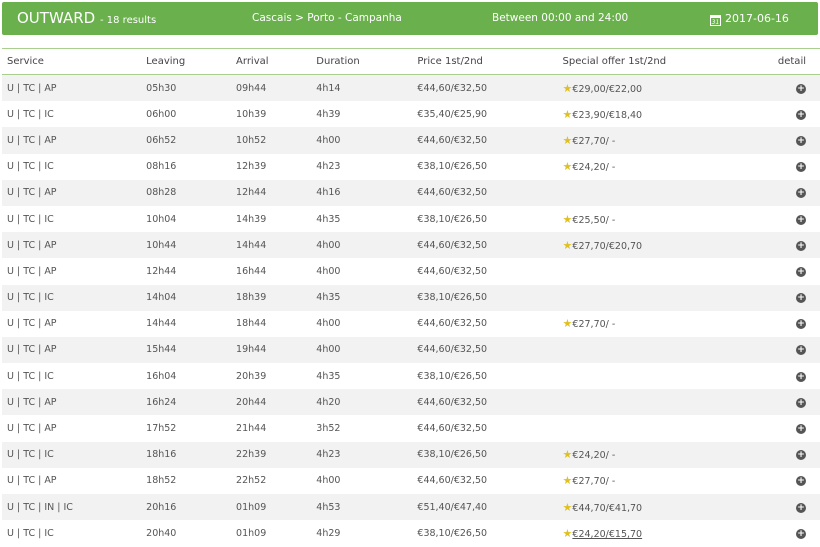  Describe the element at coordinates (452, 114) in the screenshot. I see `cell-price: €35,40/€25,90` at that location.